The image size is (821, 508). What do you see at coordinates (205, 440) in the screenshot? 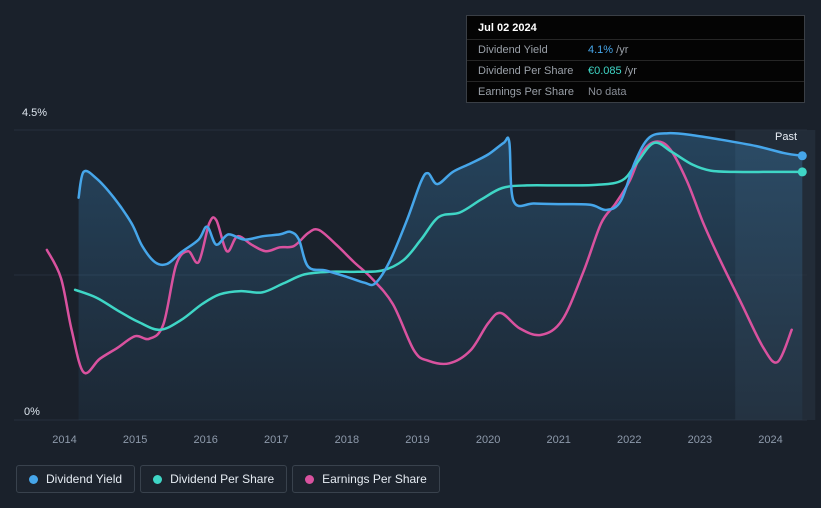
I see `x-tick-label: 2016` at bounding box center [205, 440].